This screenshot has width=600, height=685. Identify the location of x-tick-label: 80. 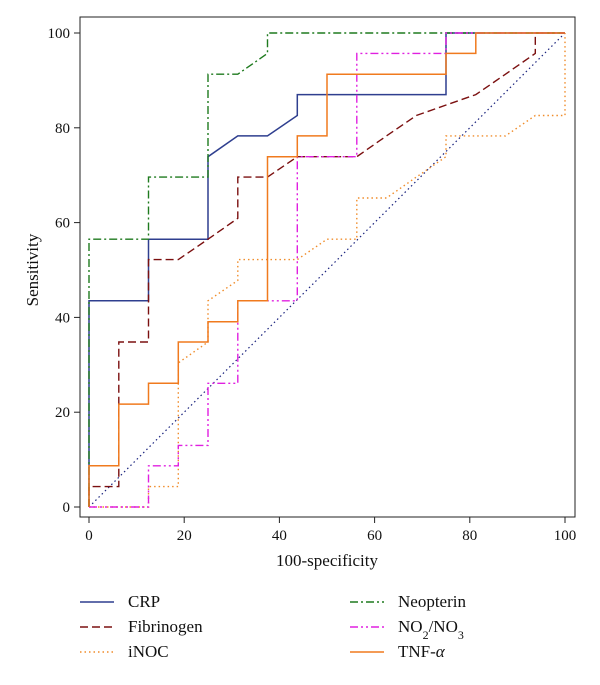
(469, 536).